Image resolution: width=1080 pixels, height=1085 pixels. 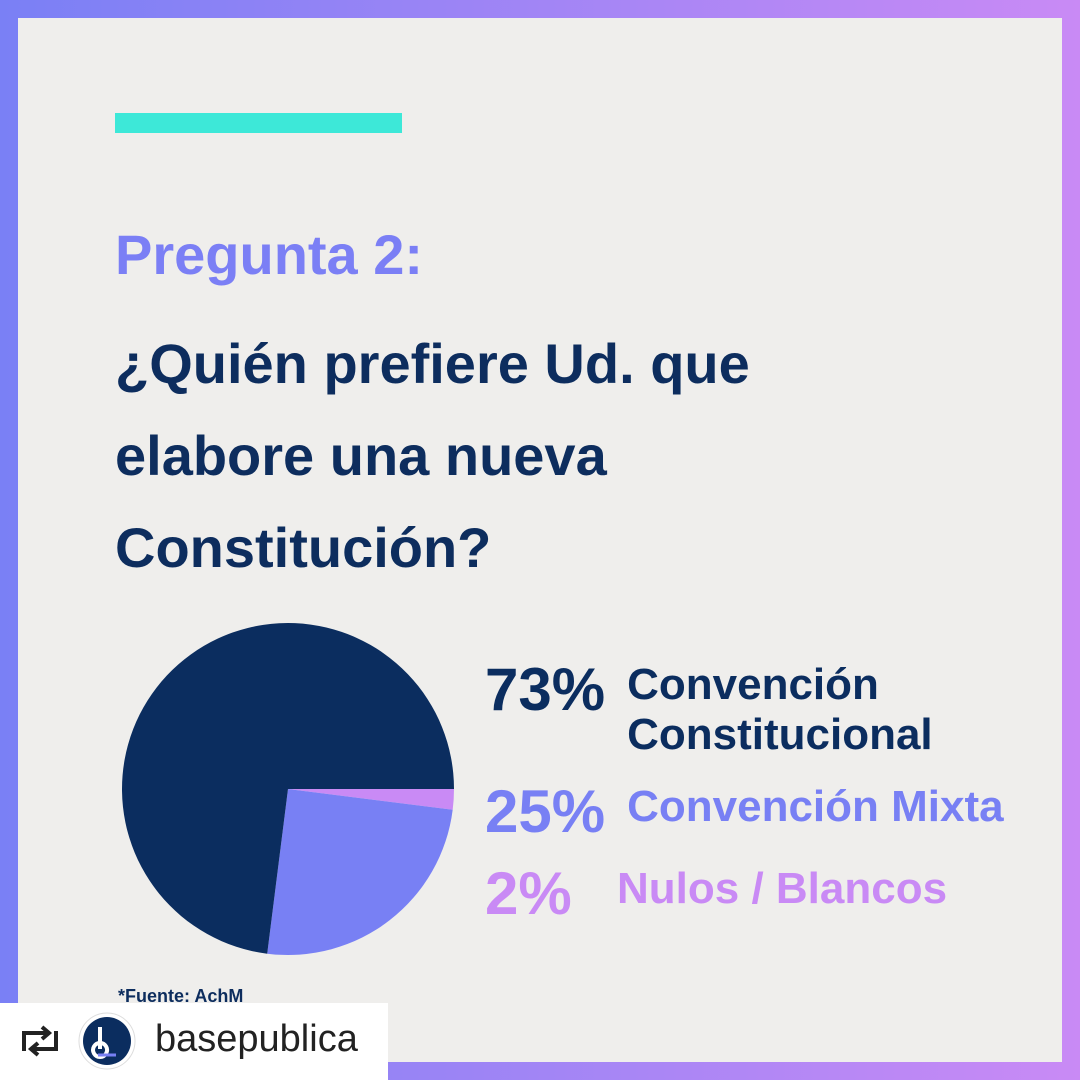 What do you see at coordinates (545, 689) in the screenshot?
I see `value-label: 73%` at bounding box center [545, 689].